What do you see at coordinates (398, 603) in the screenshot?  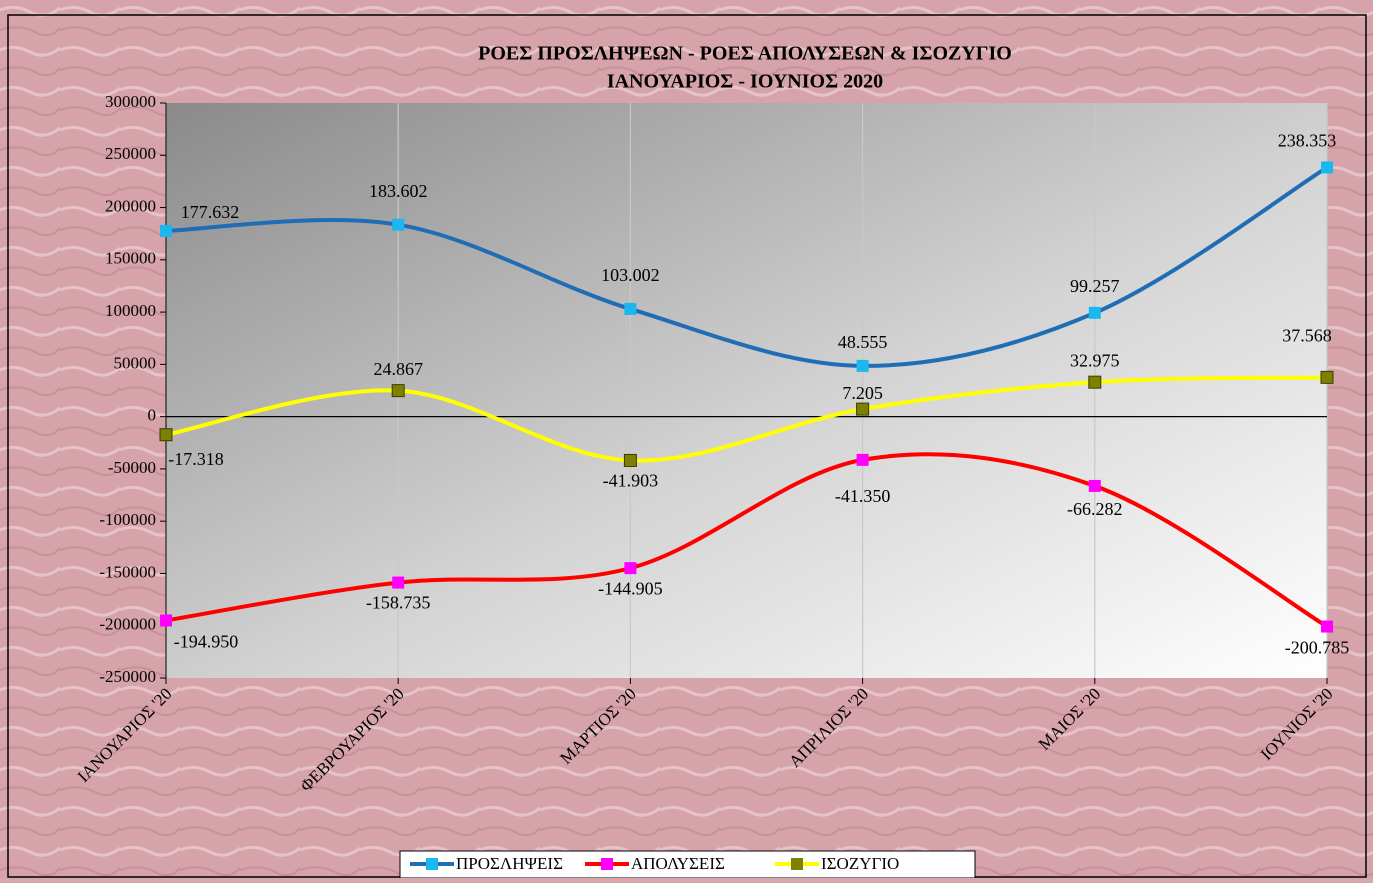 I see `data-label: -158.735` at bounding box center [398, 603].